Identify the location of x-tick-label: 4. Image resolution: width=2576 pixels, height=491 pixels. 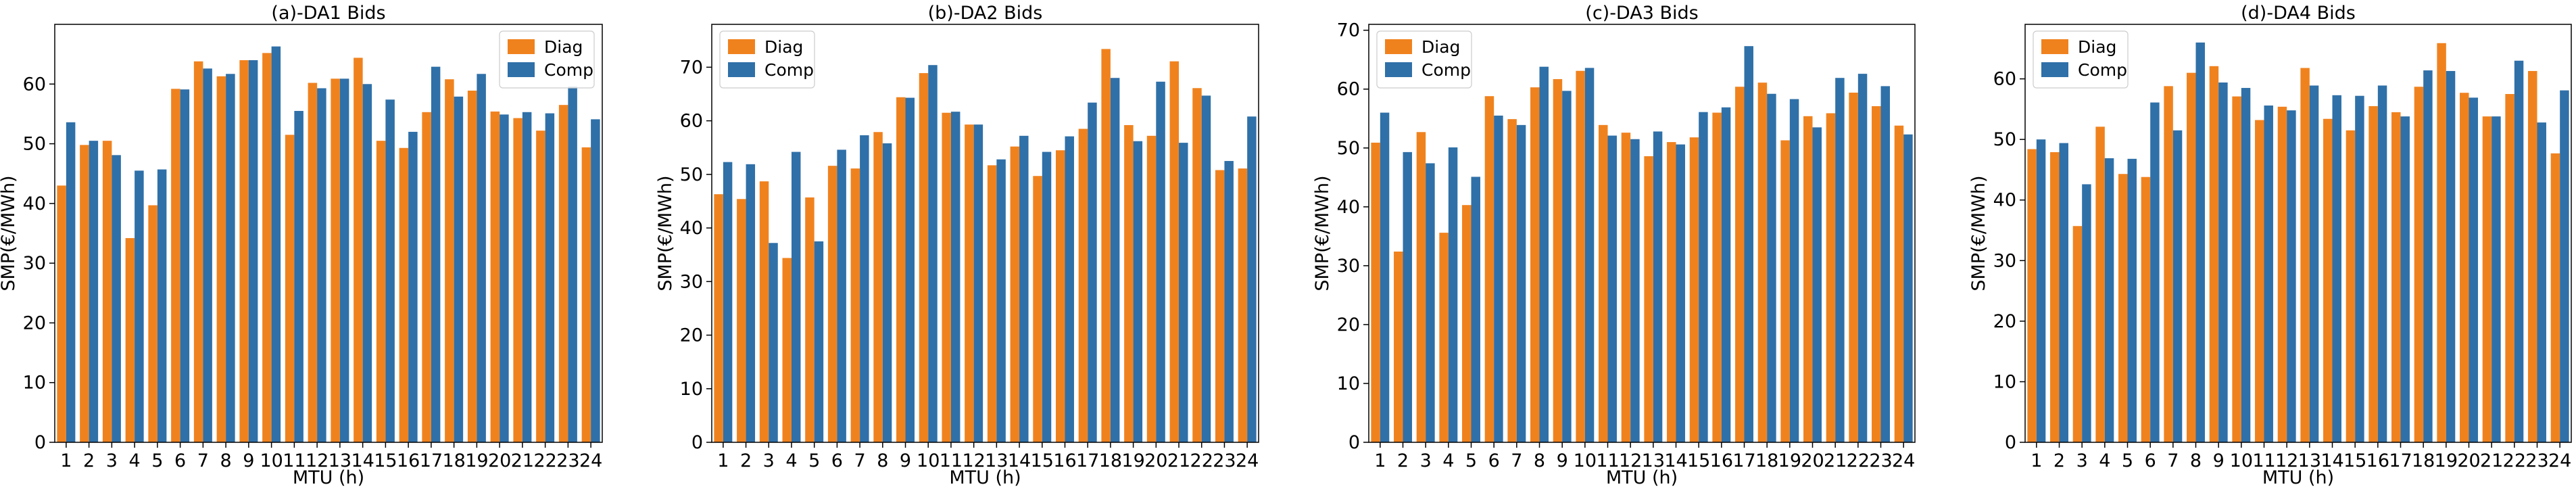
(2104, 460).